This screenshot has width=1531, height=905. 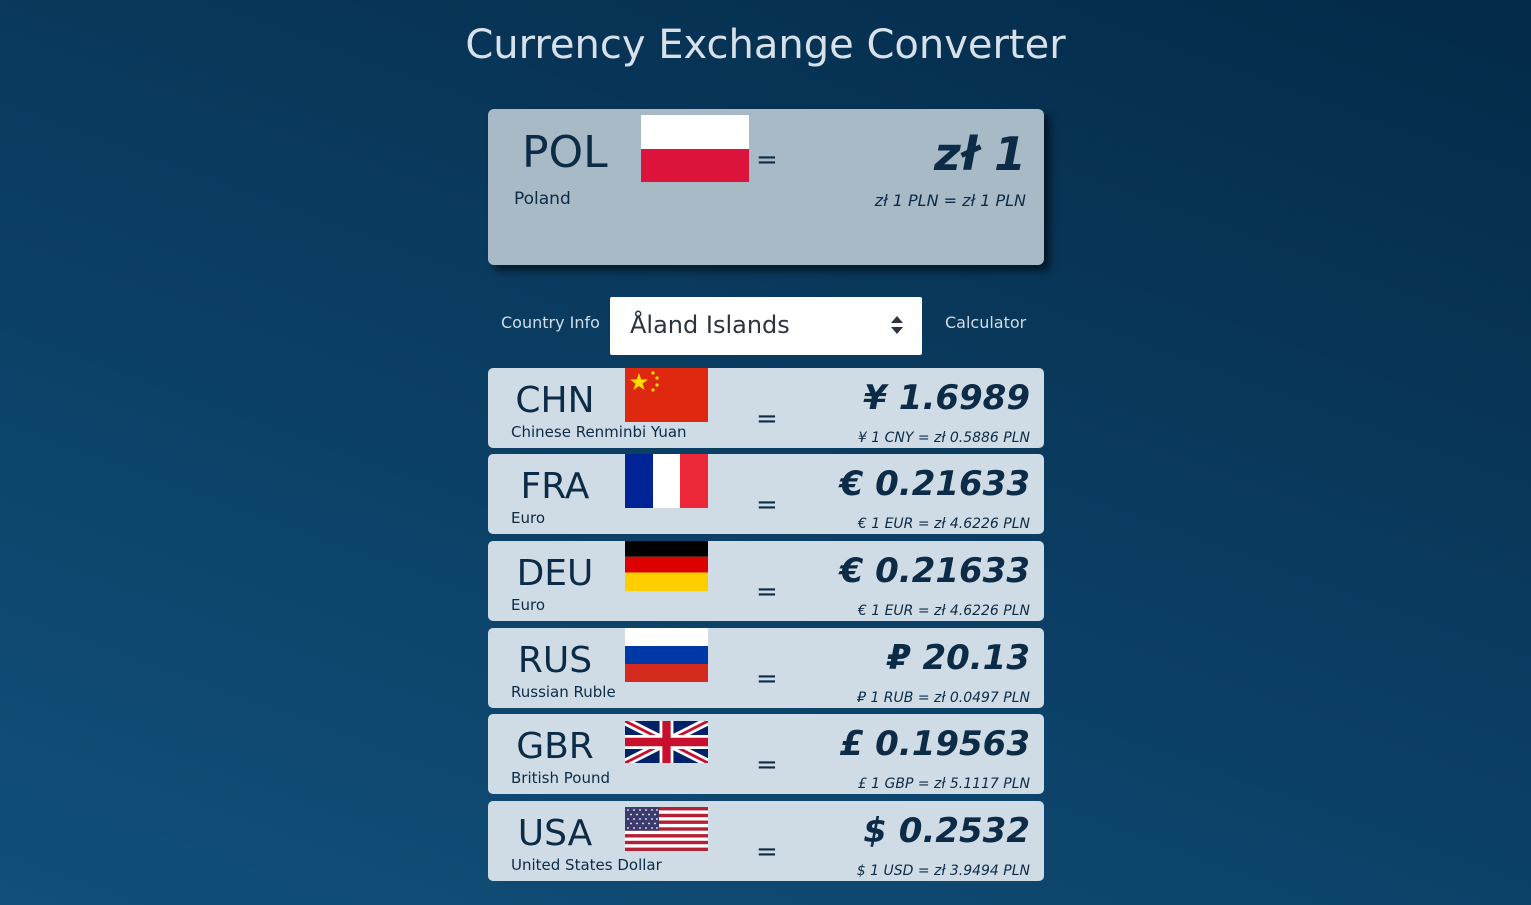 I want to click on poland-flag-icon, so click(x=695, y=148).